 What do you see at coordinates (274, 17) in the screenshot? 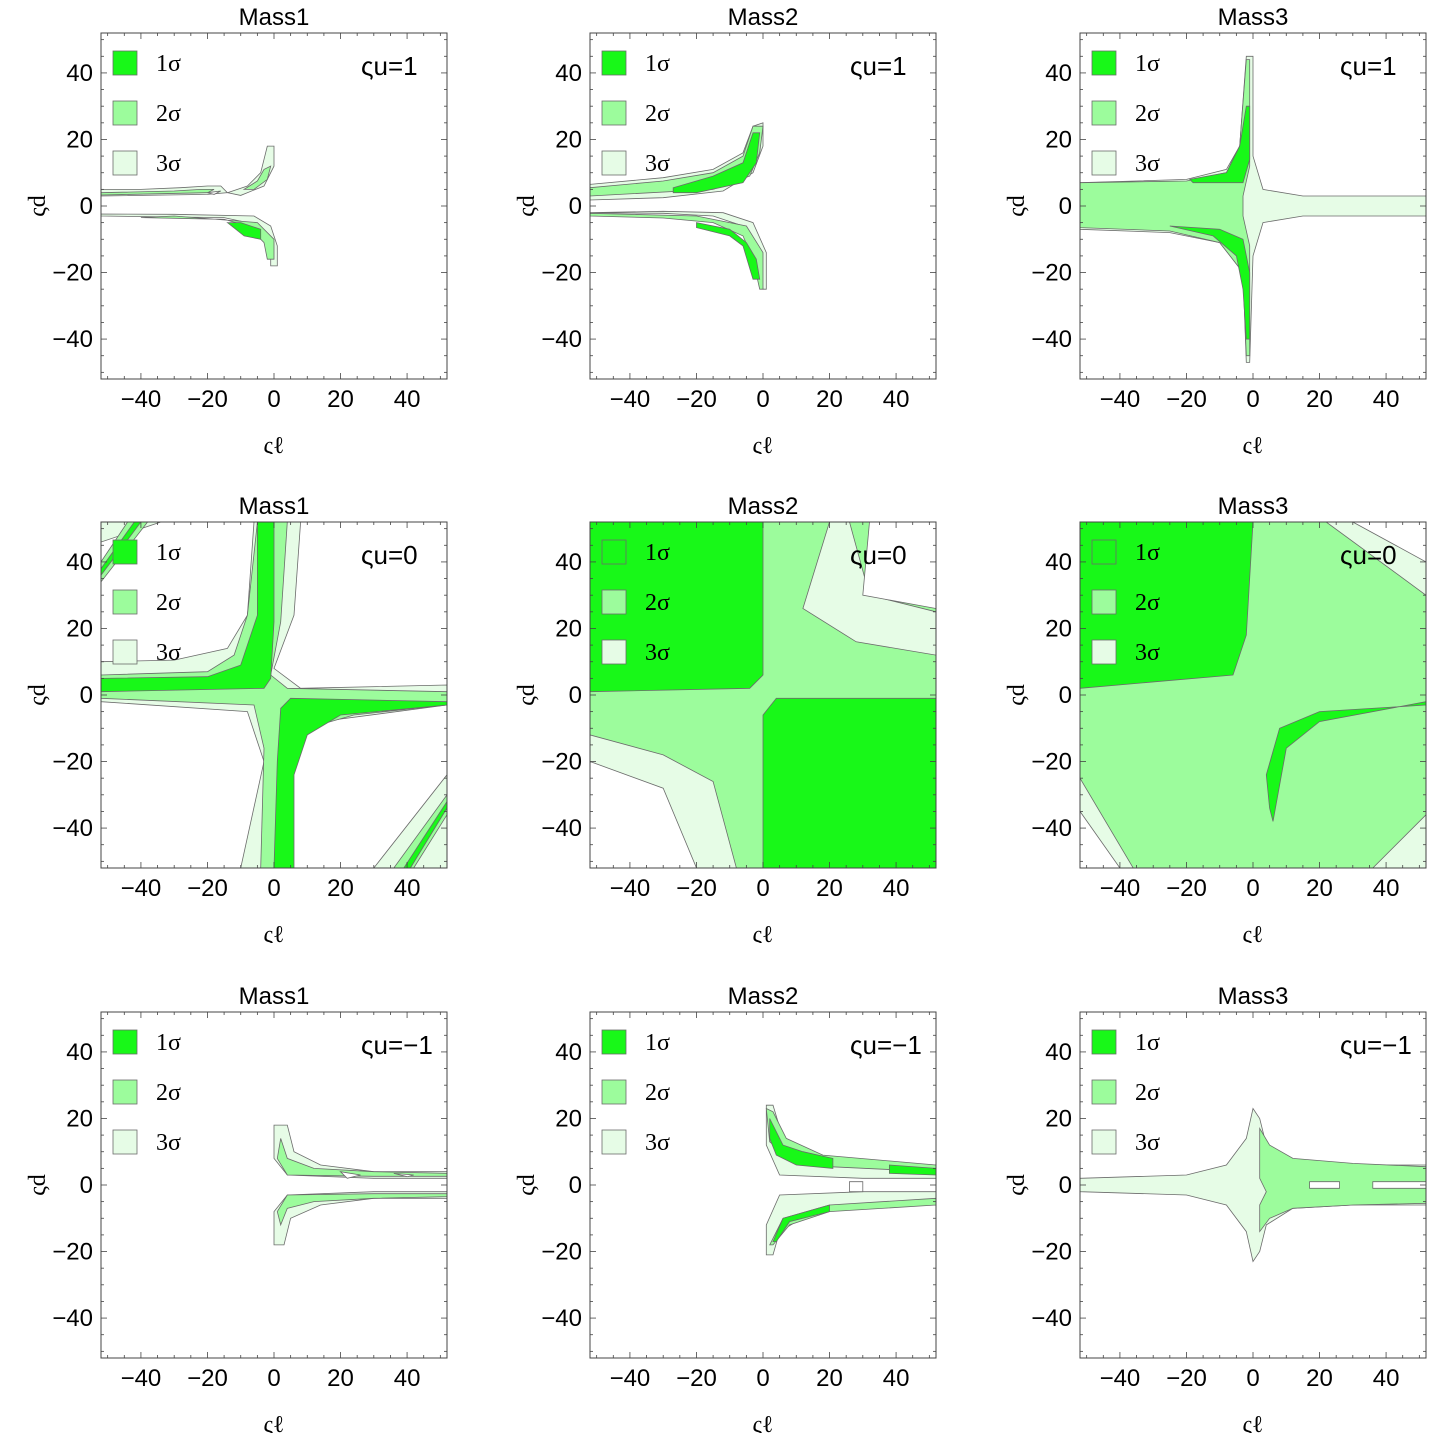
I see `panel-title: Mass1` at bounding box center [274, 17].